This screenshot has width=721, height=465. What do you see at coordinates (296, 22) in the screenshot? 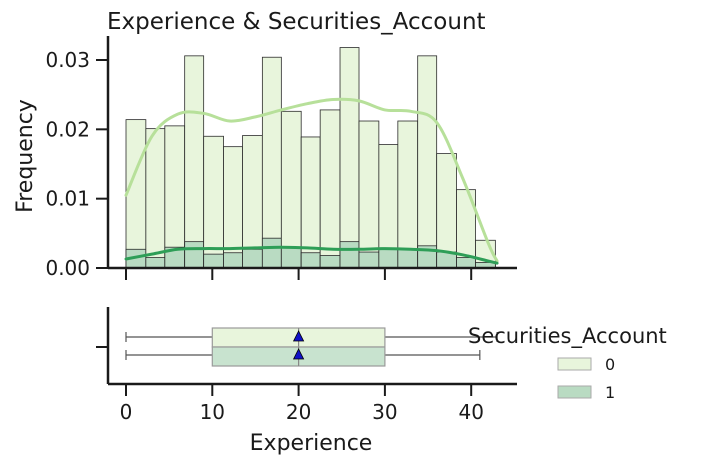
I see `chart-title: Experience & Securities_Account` at bounding box center [296, 22].